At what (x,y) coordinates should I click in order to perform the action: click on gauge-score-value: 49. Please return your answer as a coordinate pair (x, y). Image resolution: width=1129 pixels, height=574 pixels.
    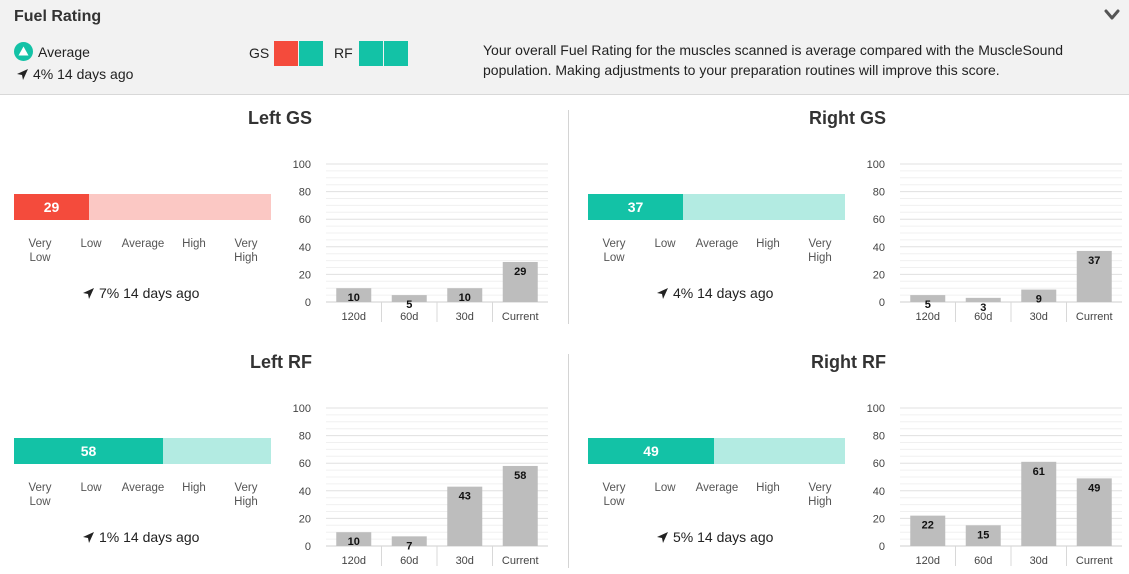
    Looking at the image, I should click on (651, 451).